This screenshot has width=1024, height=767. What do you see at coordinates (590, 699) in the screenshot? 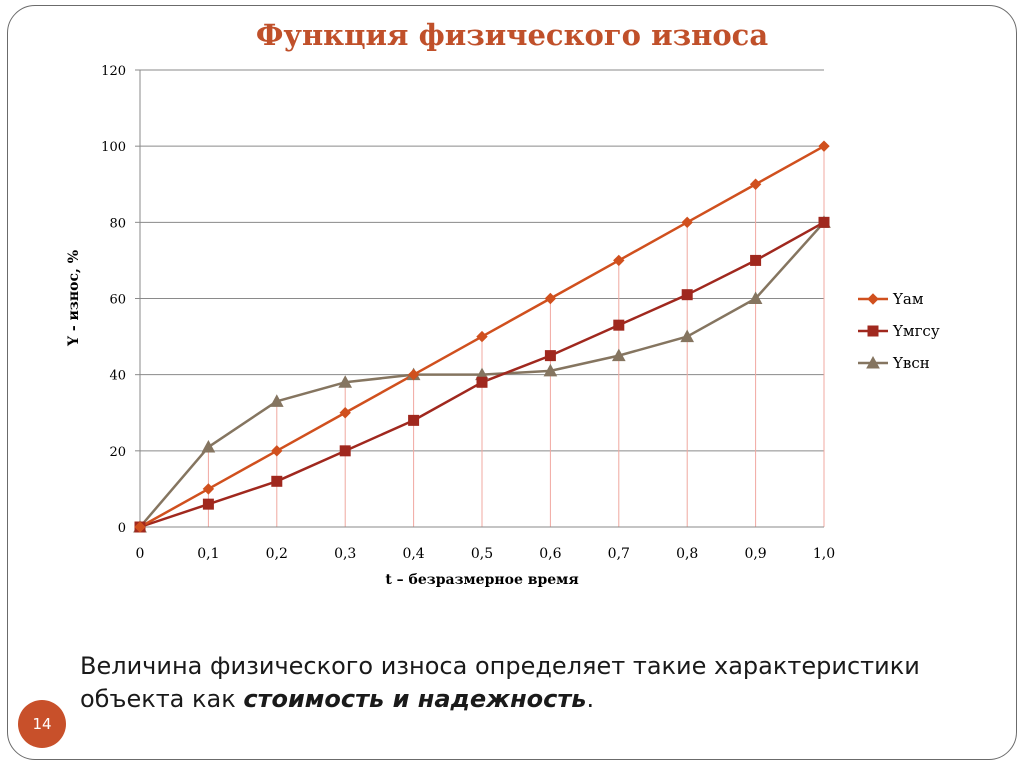
I see `caption-suffix: .` at bounding box center [590, 699].